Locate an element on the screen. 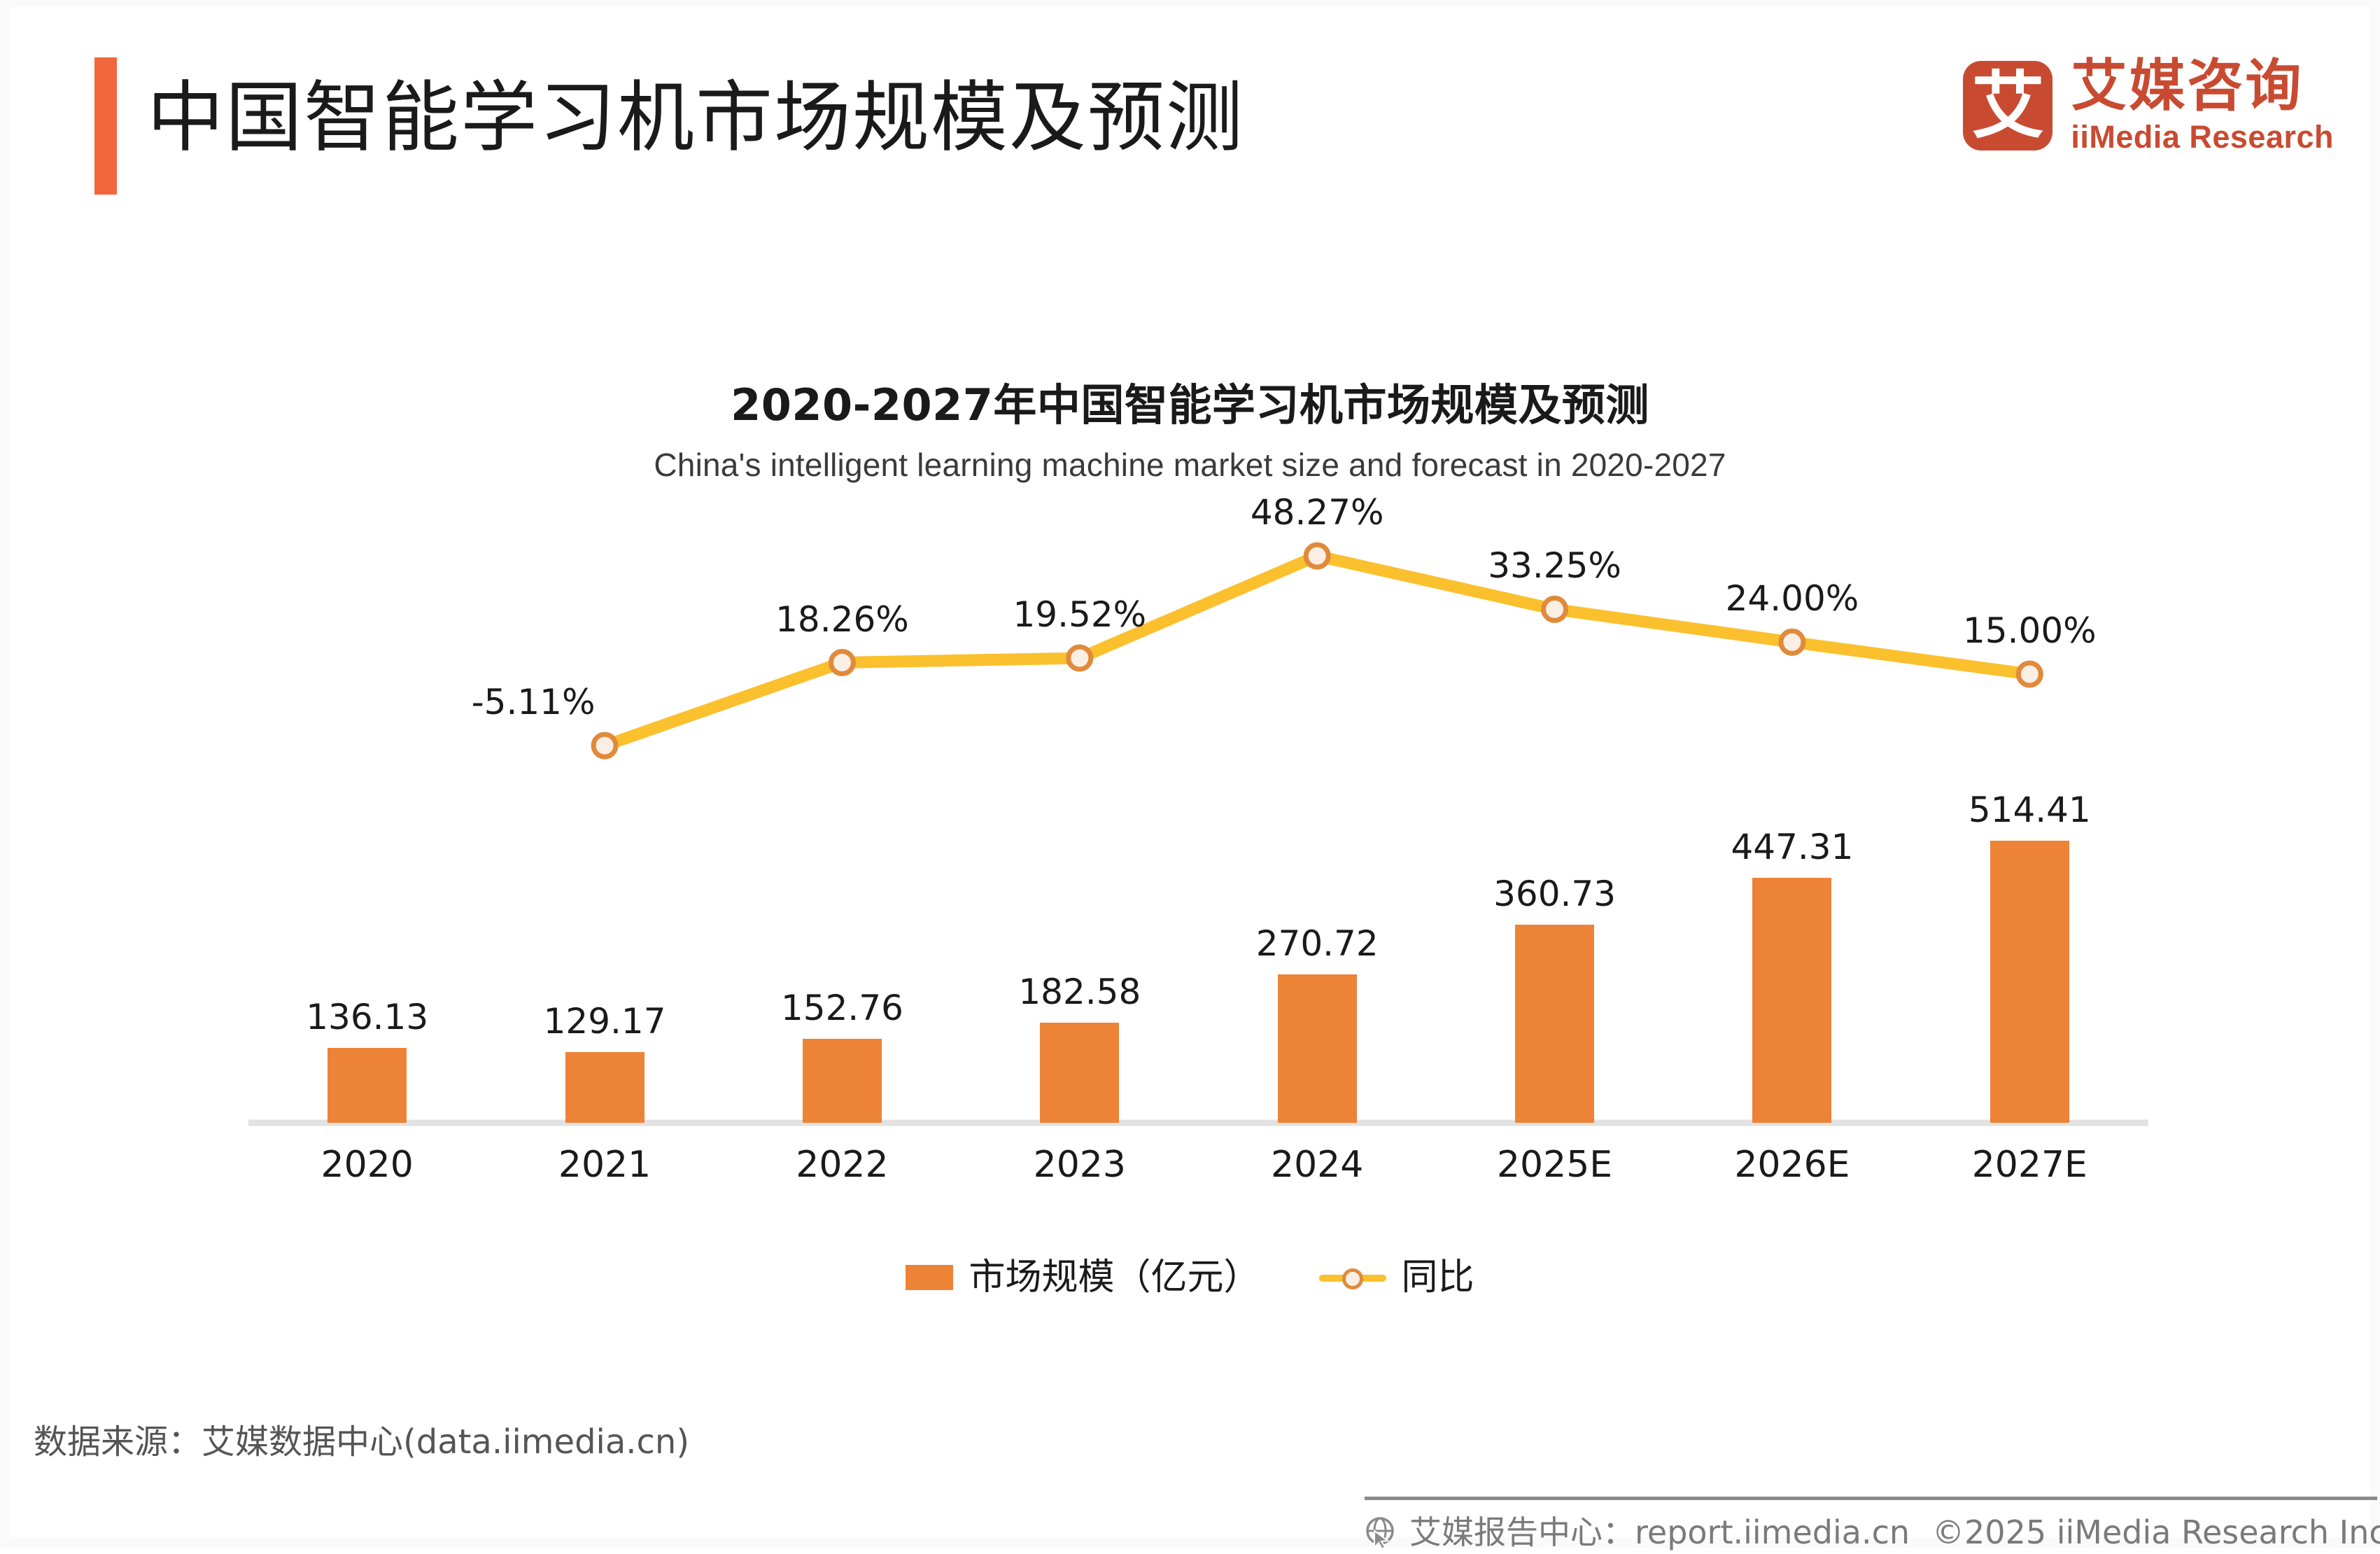  footer-copyright: ©2025 iiMedia Research Inc is located at coordinates (2156, 1532).